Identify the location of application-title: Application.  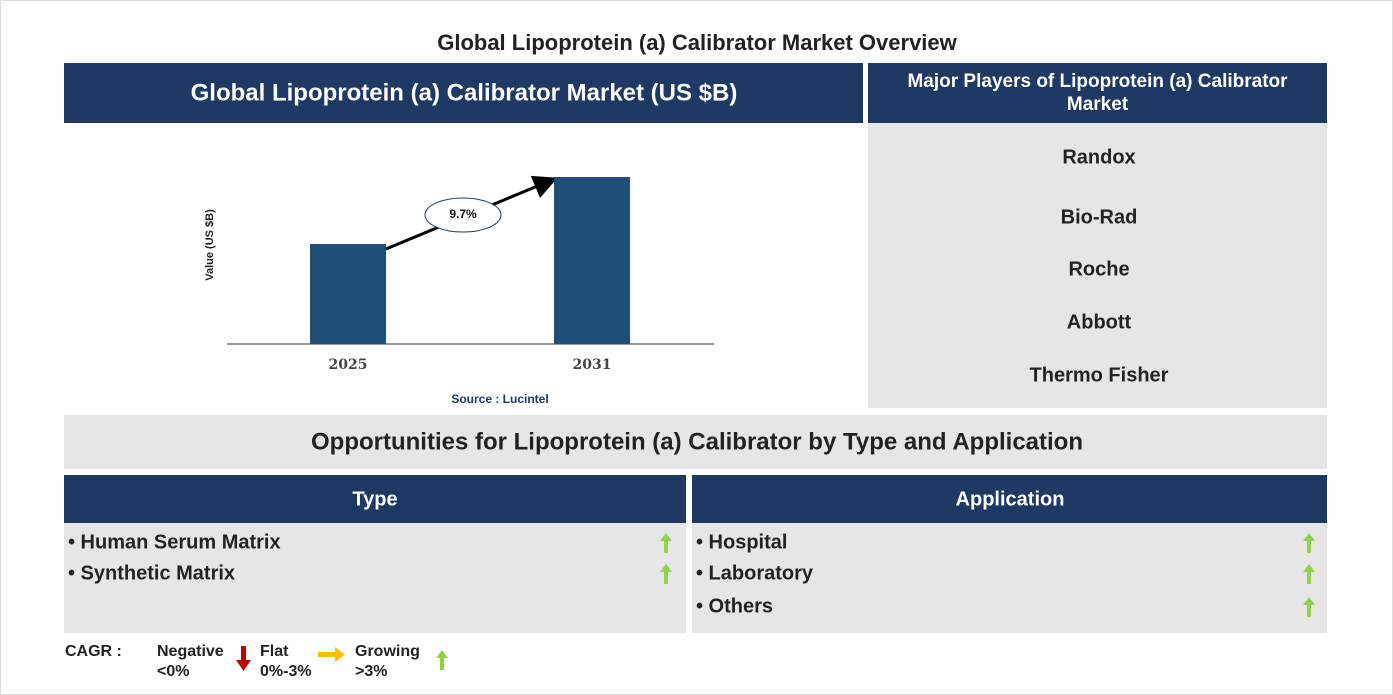
(1010, 499).